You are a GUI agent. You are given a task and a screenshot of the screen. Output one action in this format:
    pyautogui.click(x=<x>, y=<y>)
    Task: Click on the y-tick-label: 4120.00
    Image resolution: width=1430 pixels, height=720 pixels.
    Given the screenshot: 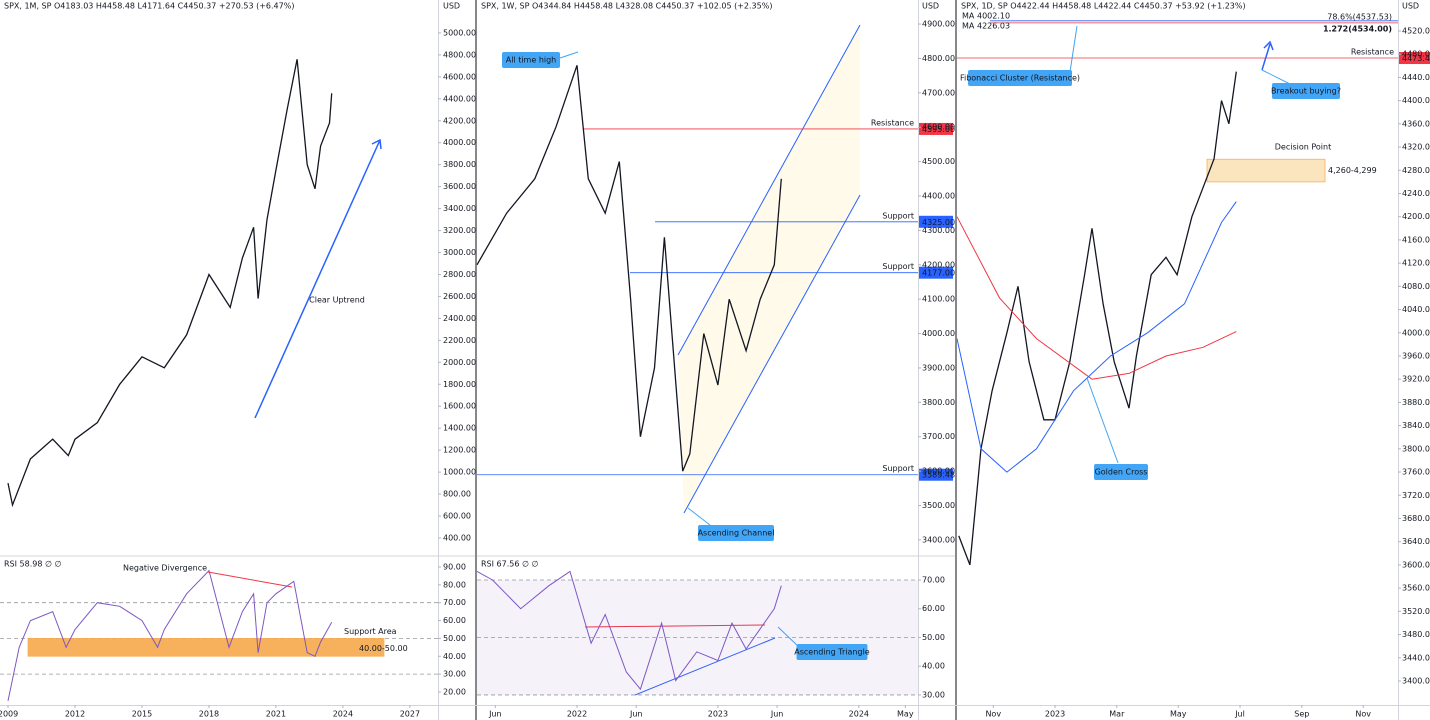 What is the action you would take?
    pyautogui.click(x=1416, y=263)
    